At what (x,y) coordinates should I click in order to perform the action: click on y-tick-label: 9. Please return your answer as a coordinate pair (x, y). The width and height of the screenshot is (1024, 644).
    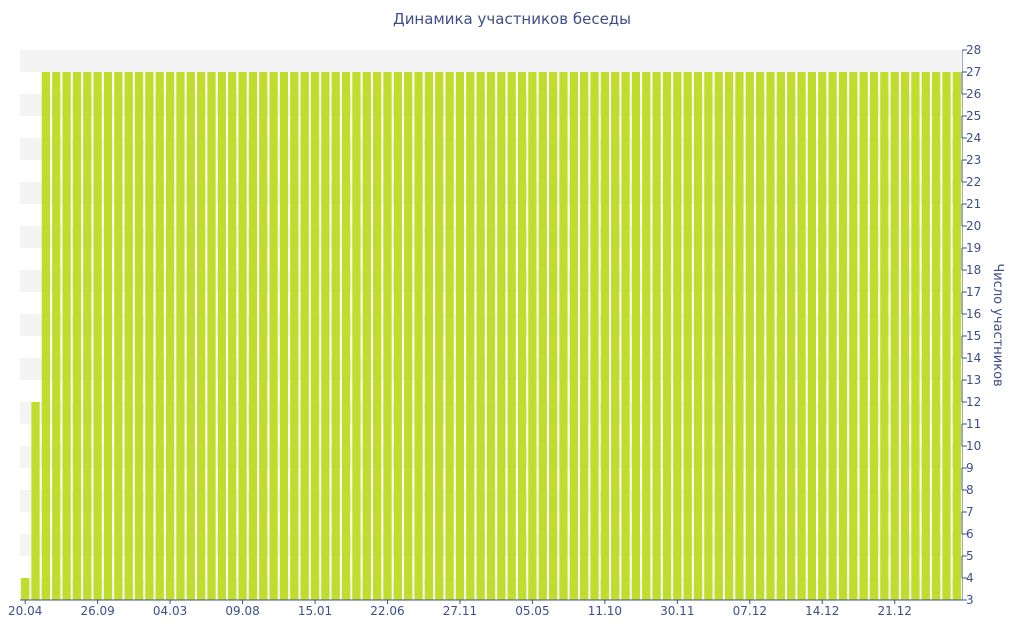
    Looking at the image, I should click on (970, 468).